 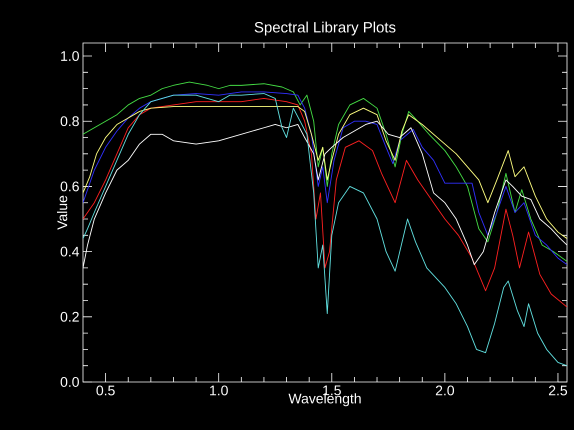 I want to click on y-tick-label: 1.0, so click(x=70, y=56).